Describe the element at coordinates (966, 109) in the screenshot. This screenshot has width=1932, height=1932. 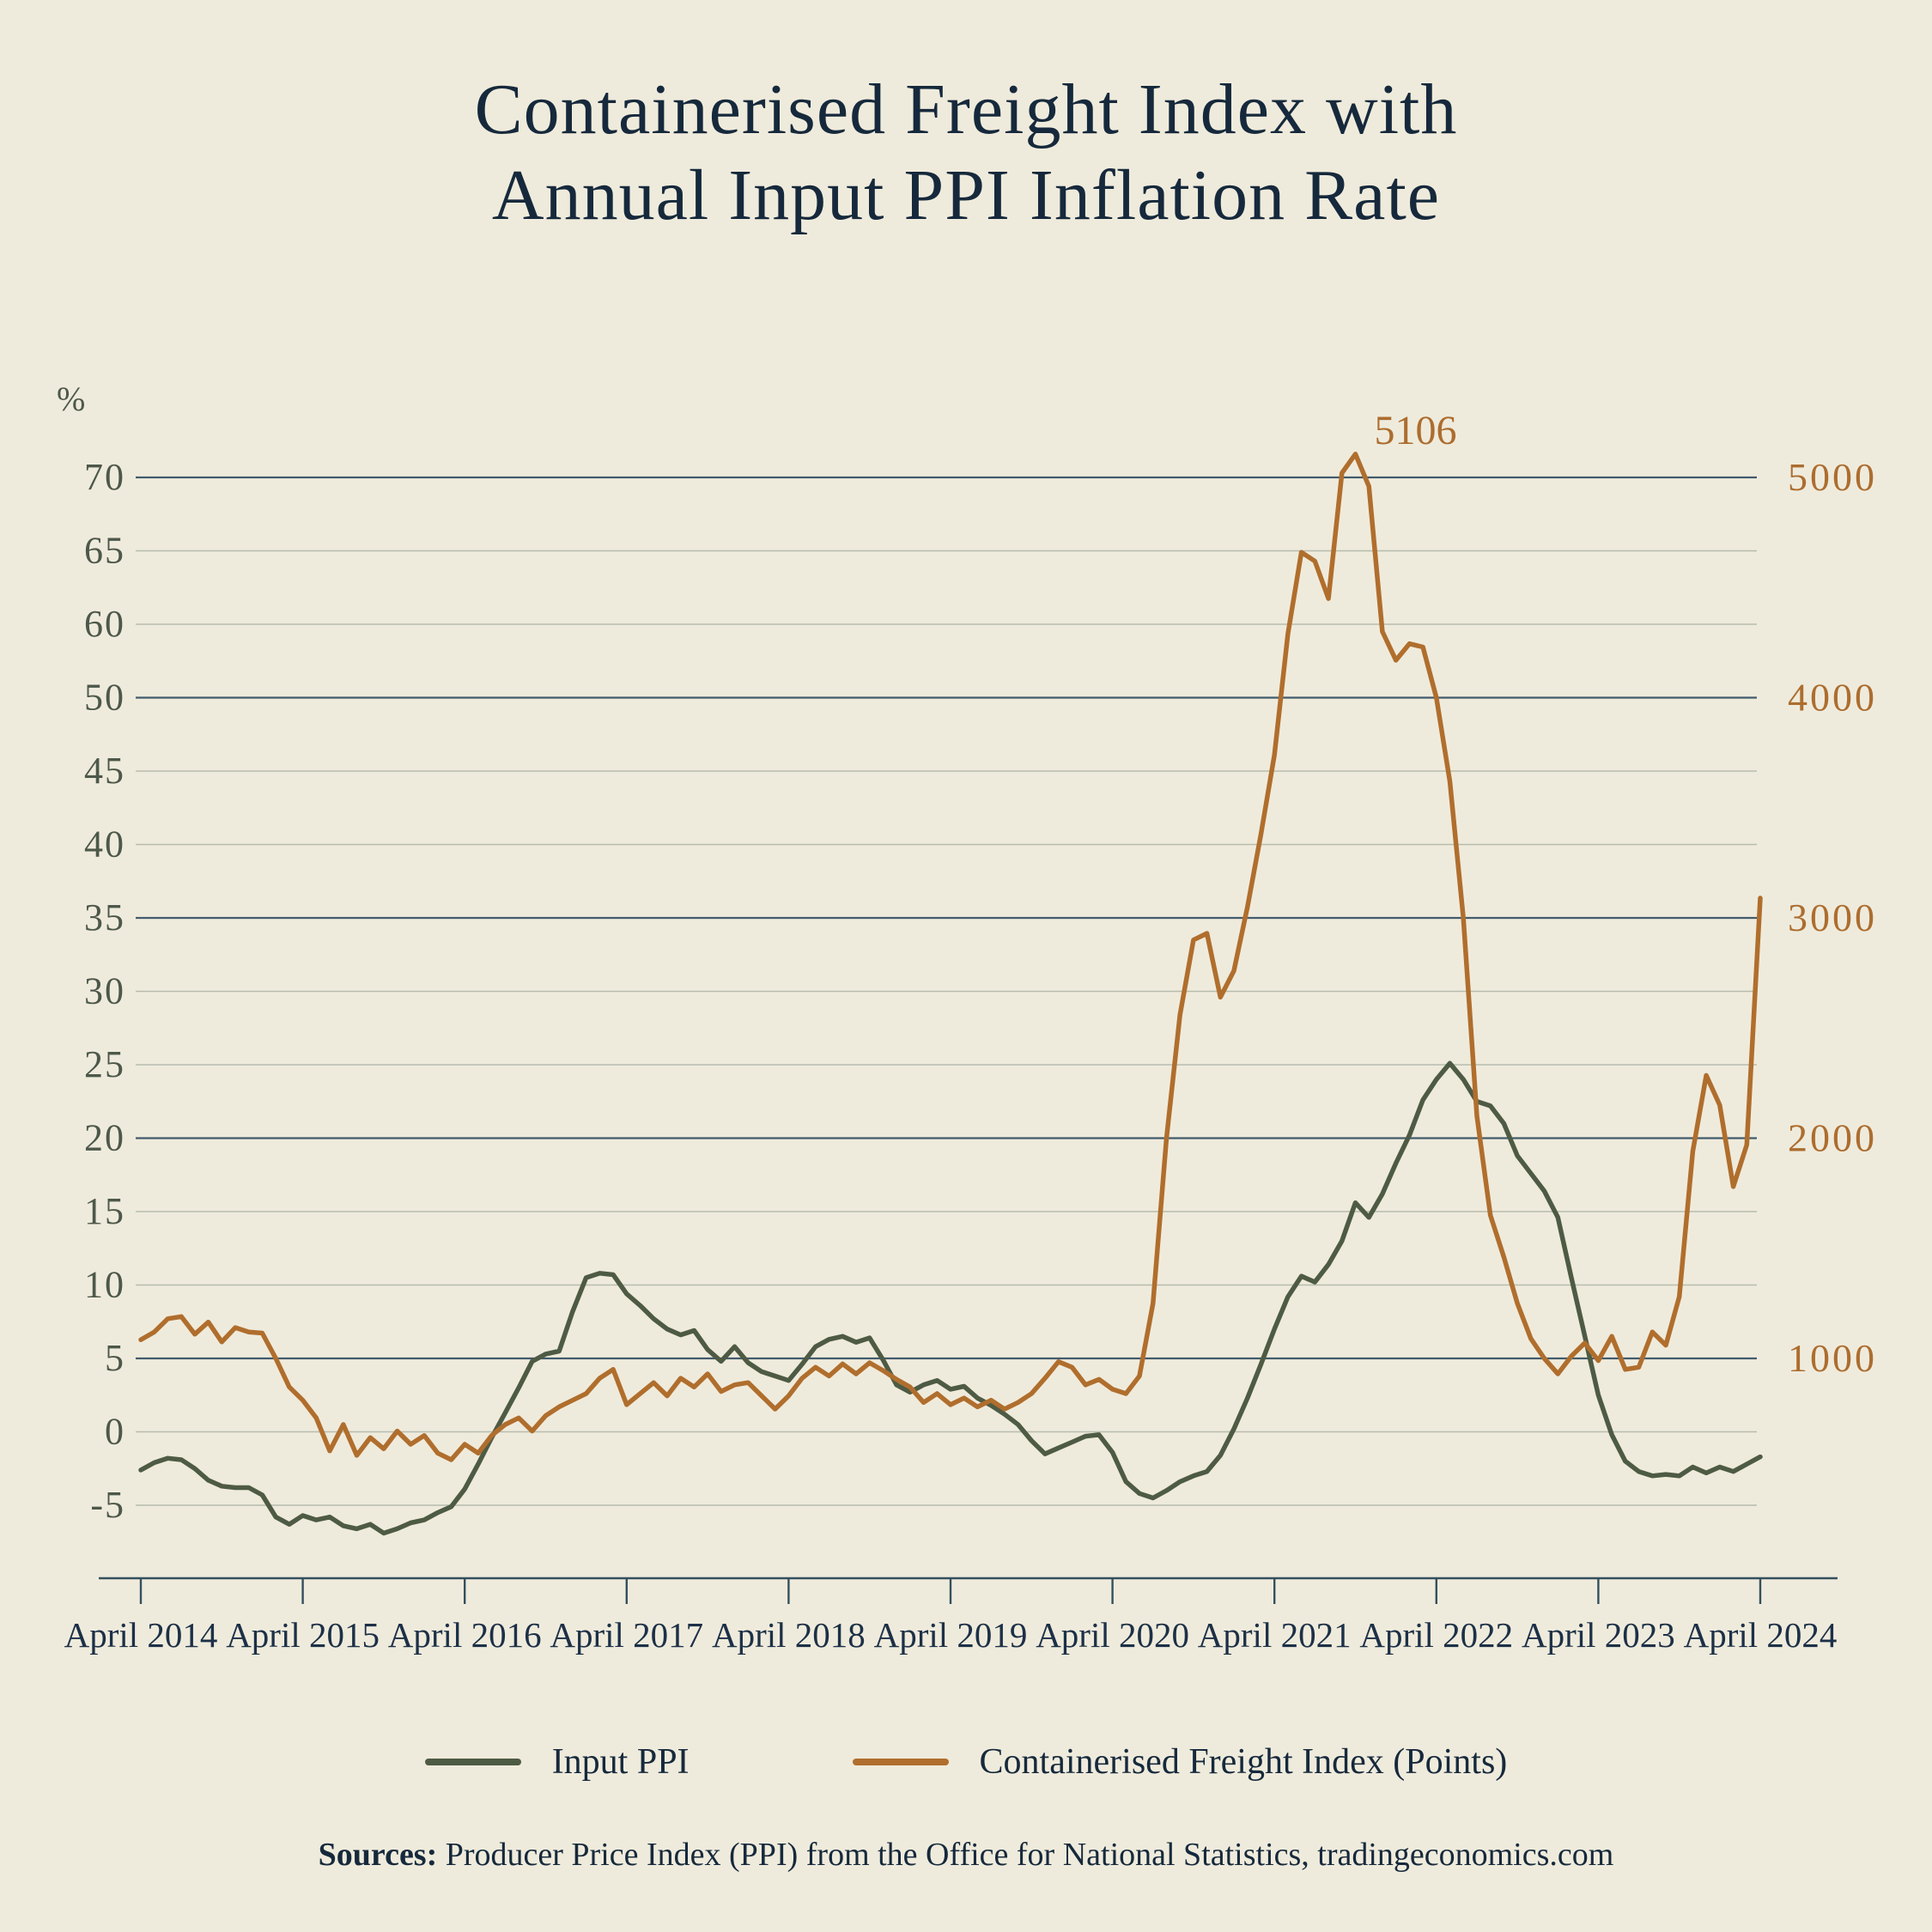
I see `chart-title-line1: Containerised Freight Index with` at that location.